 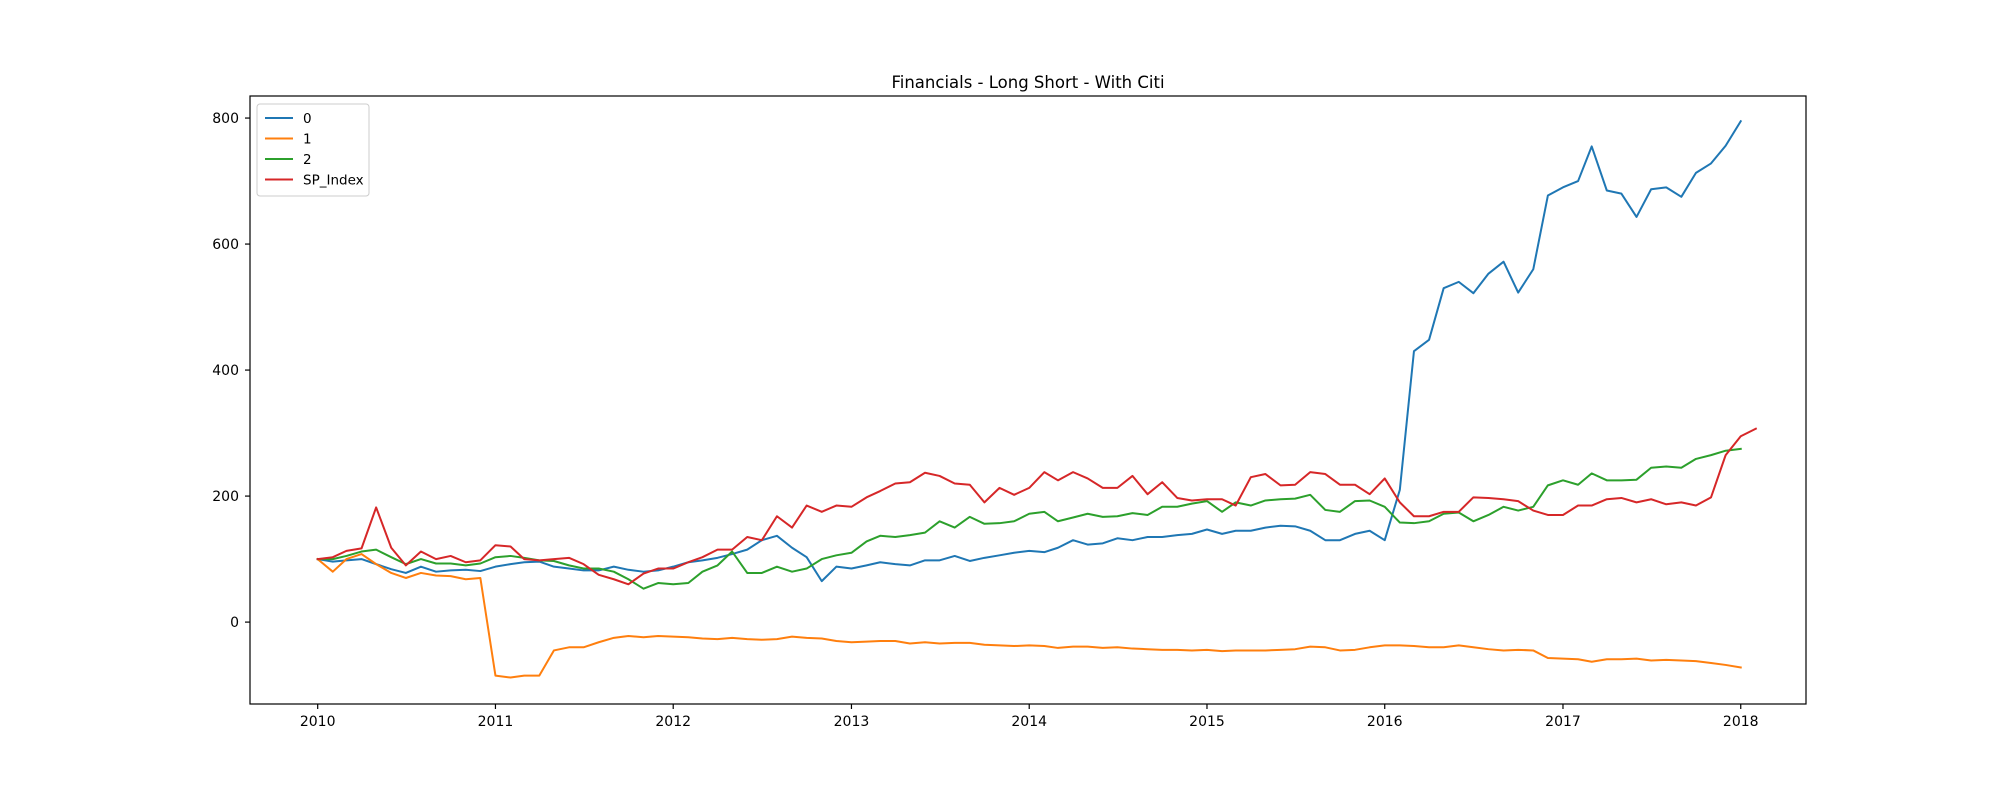 I want to click on y-tick-label: 800, so click(x=225, y=119).